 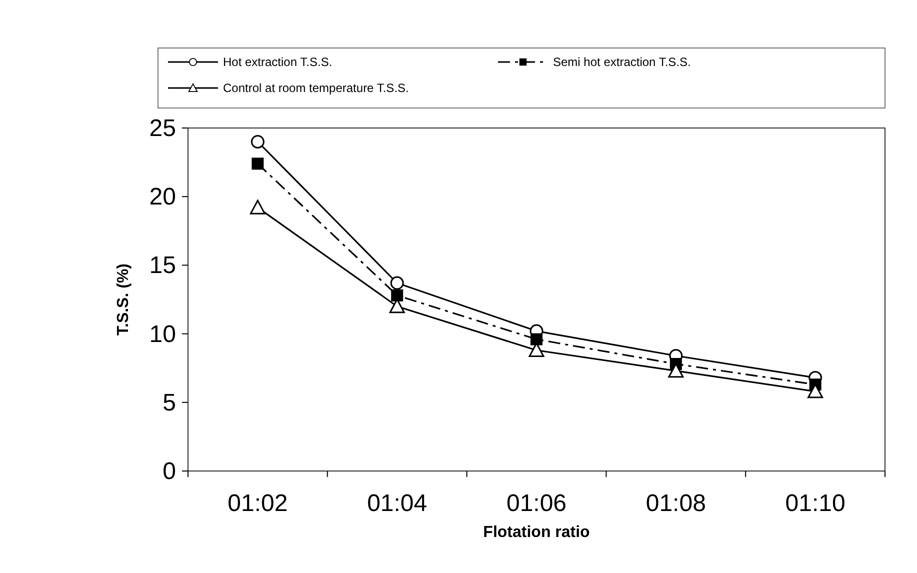 I want to click on y-tick-label: 0, so click(x=169, y=471).